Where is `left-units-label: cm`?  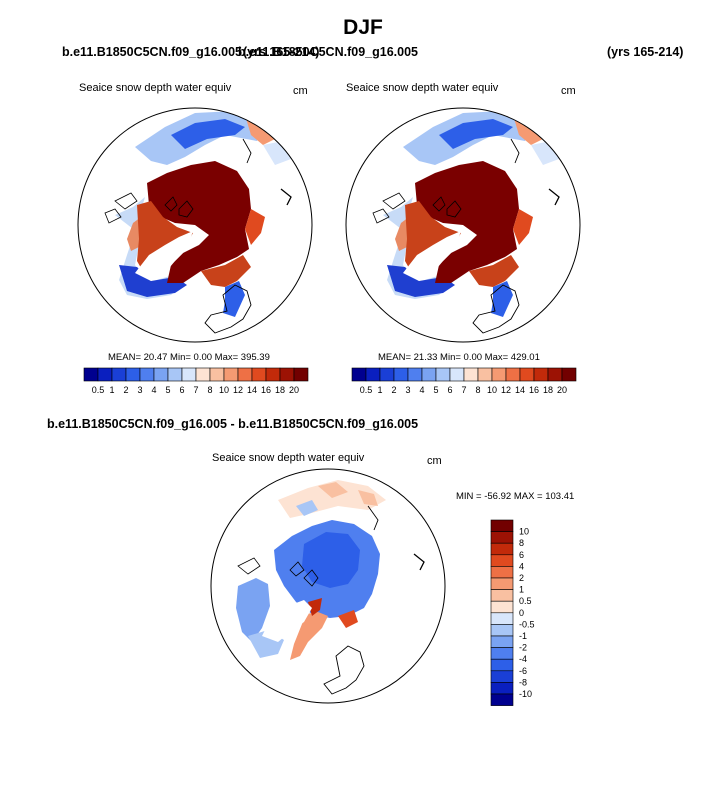
left-units-label: cm is located at coordinates (300, 91).